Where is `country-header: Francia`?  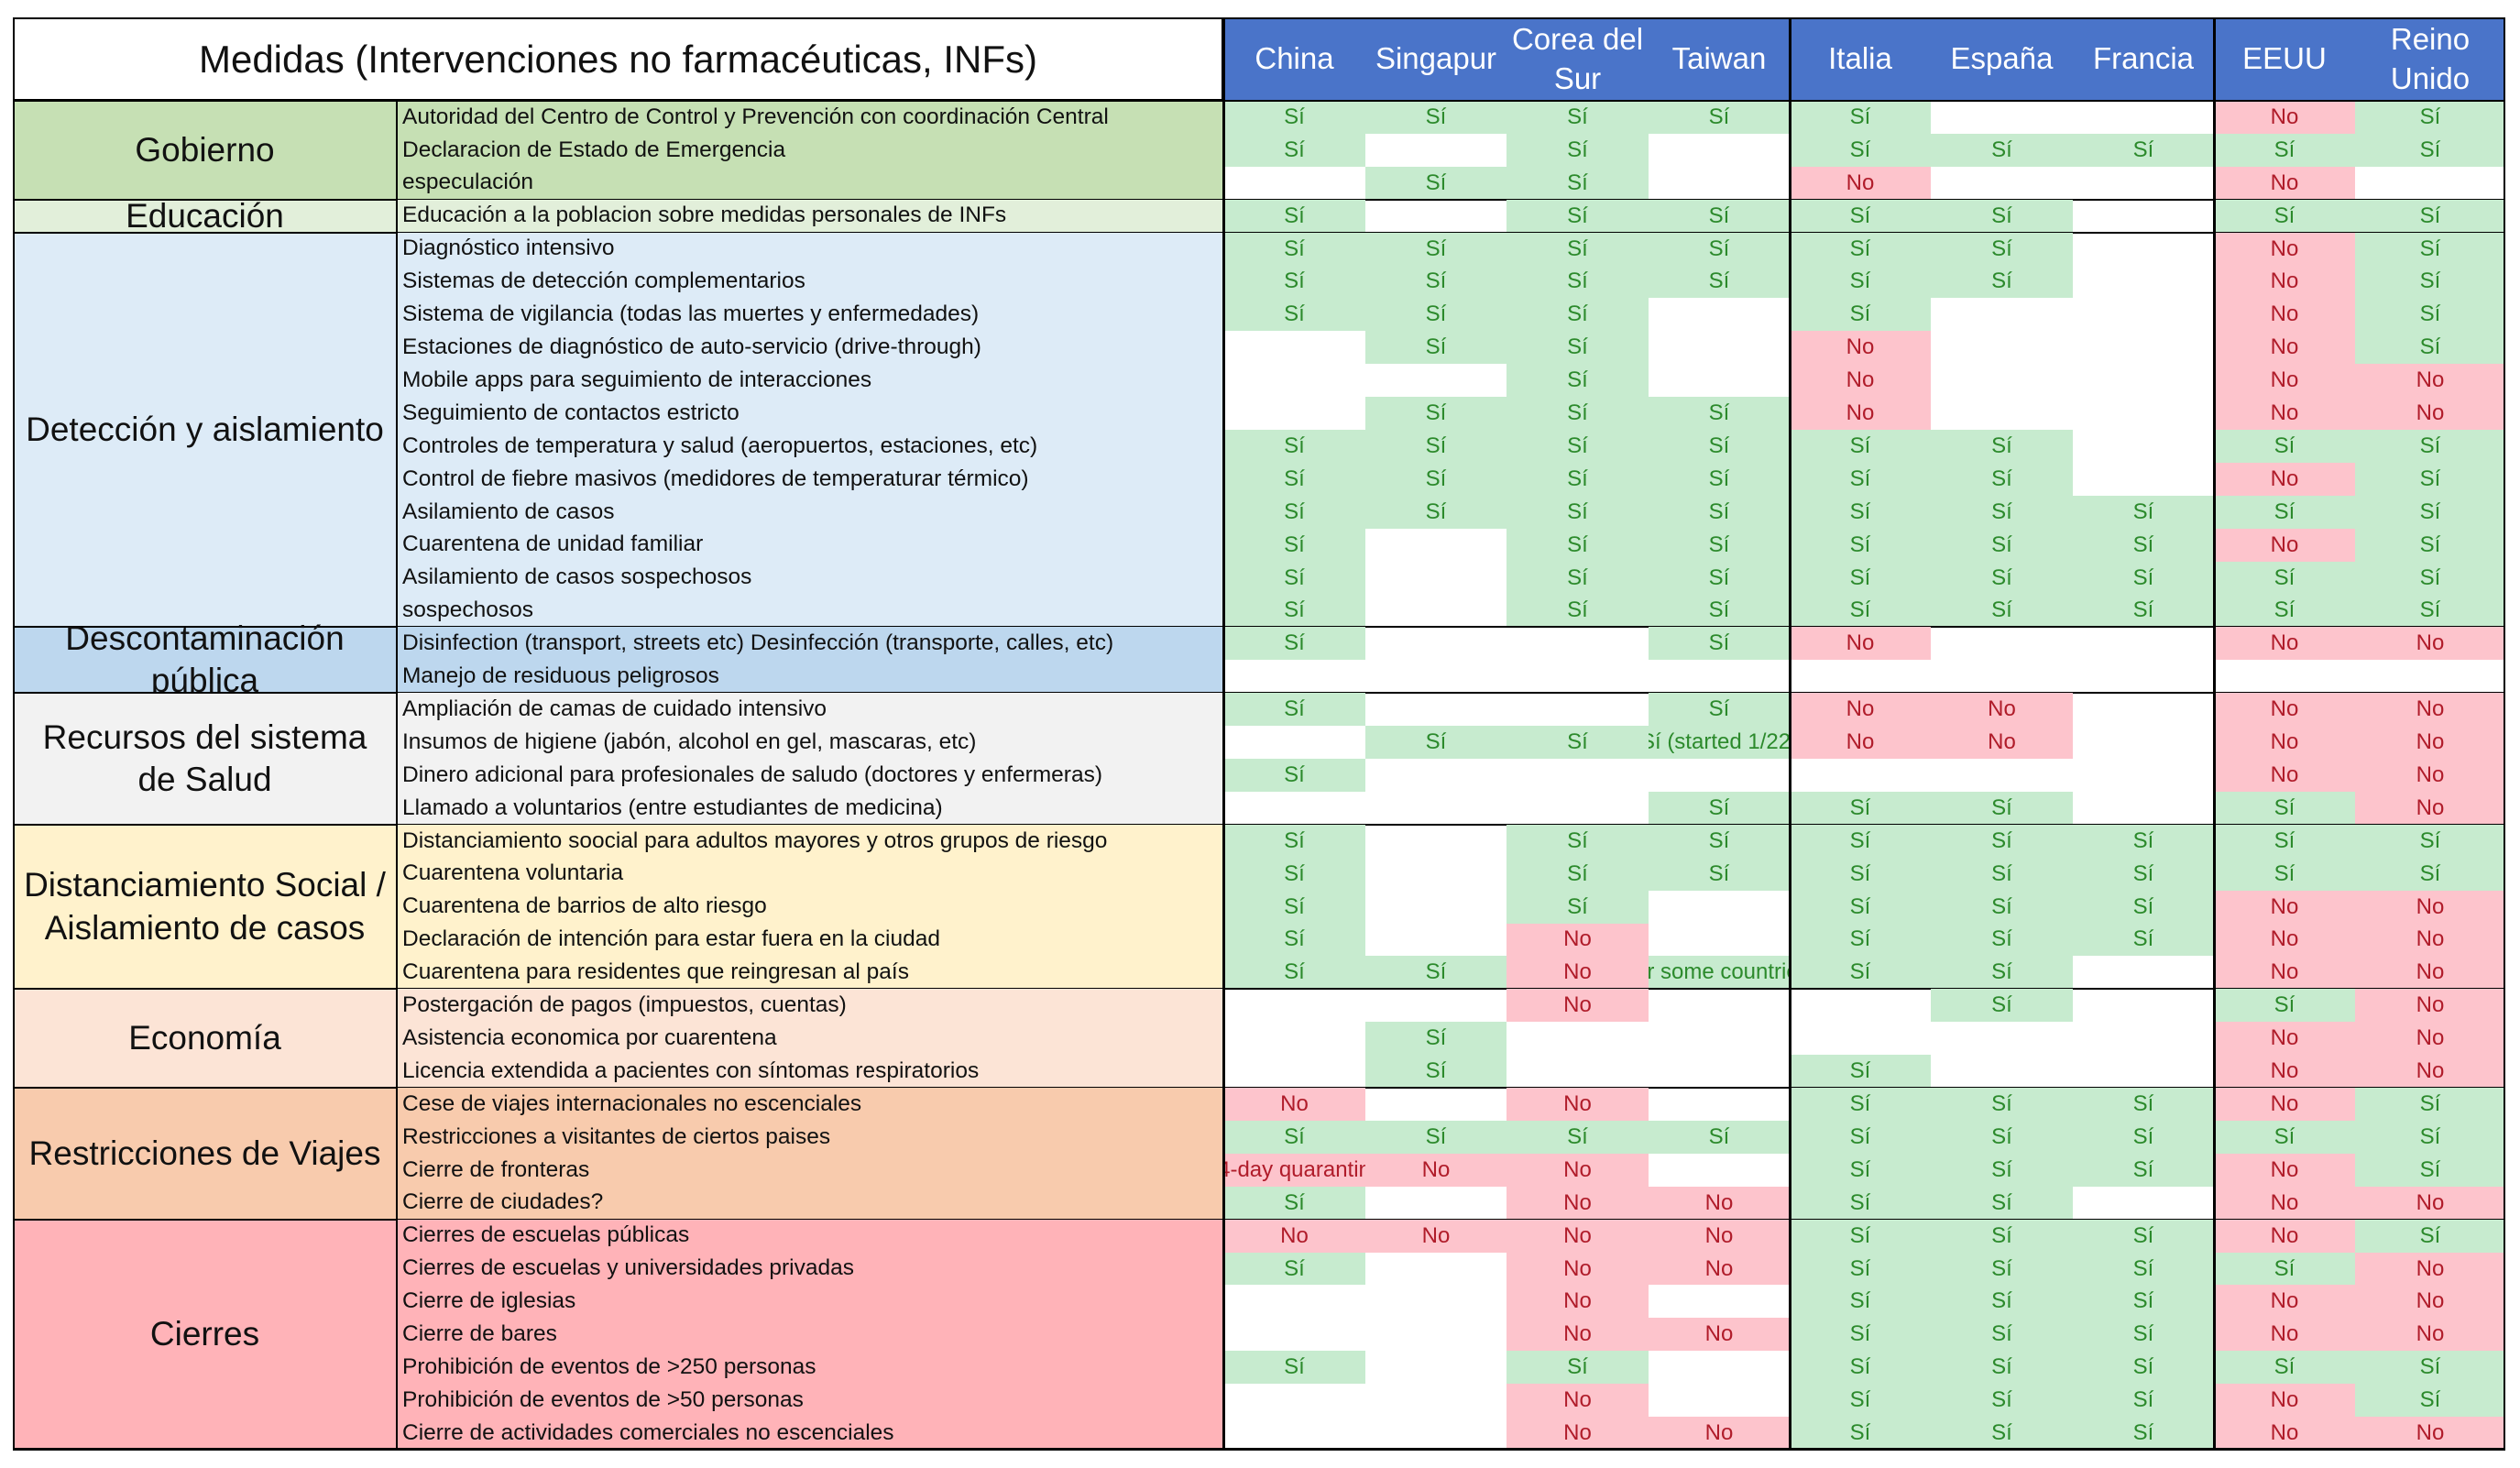
country-header: Francia is located at coordinates (2143, 59).